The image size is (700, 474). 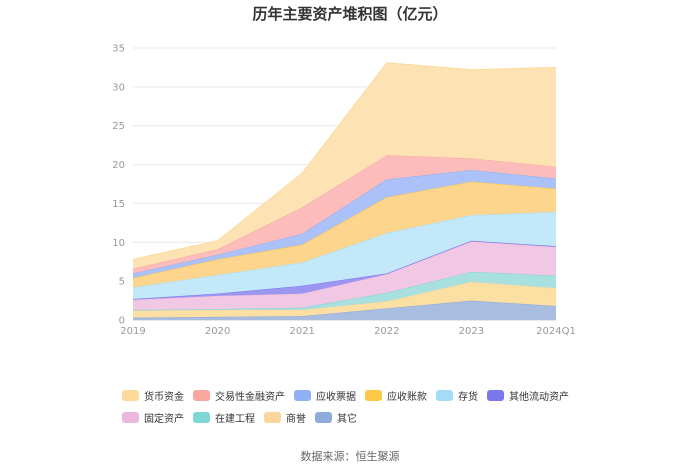 I want to click on legend-row: 固定资产 在建工程 商誉 其它, so click(x=357, y=417).